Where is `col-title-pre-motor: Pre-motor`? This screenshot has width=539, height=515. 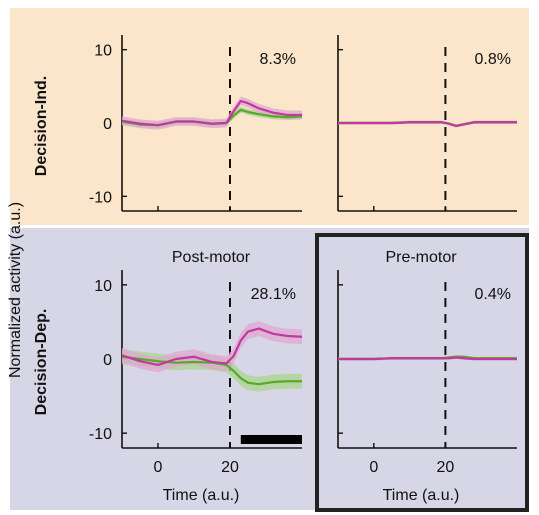 col-title-pre-motor: Pre-motor is located at coordinates (421, 257).